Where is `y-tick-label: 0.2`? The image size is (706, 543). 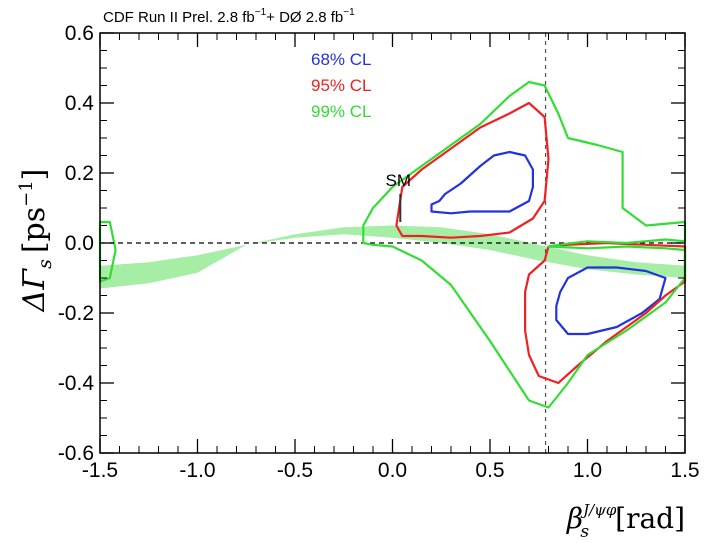
y-tick-label: 0.2 is located at coordinates (79, 173).